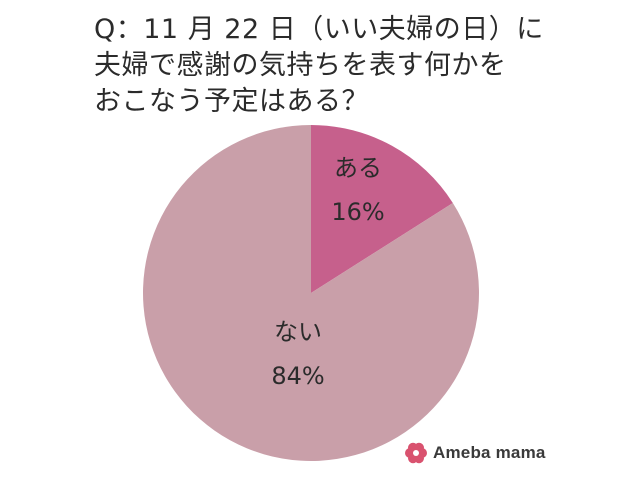 The height and width of the screenshot is (480, 640). I want to click on flower-center, so click(416, 453).